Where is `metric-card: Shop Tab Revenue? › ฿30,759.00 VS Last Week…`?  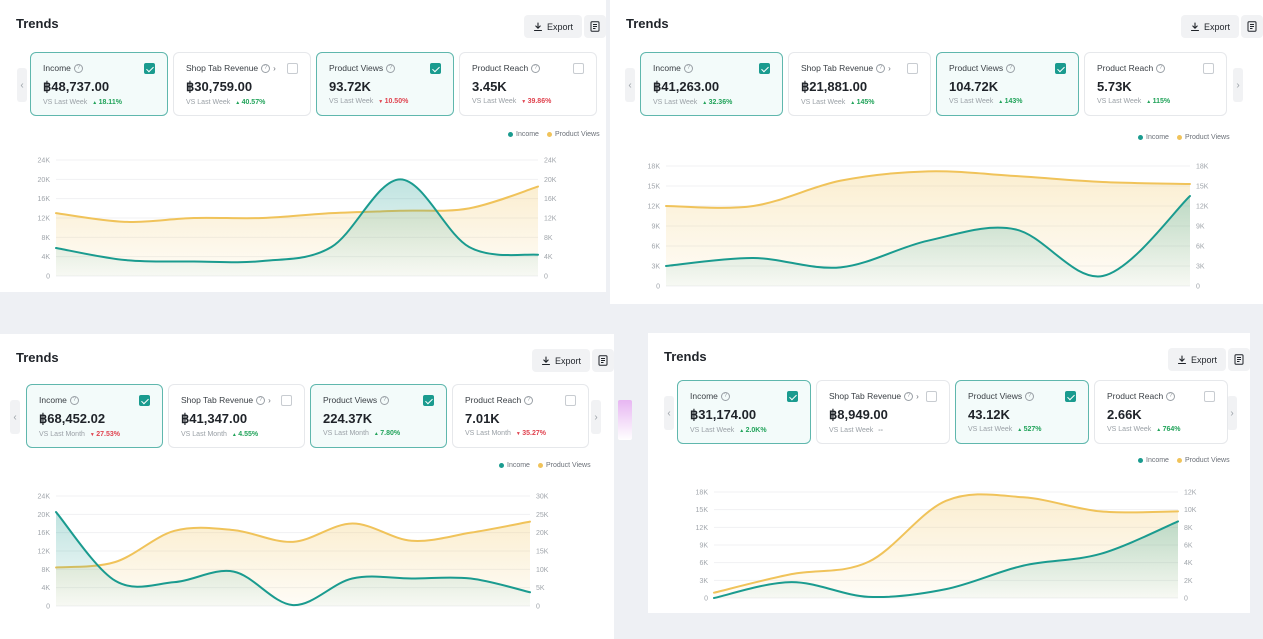
metric-card: Shop Tab Revenue? › ฿30,759.00 VS Last Week… is located at coordinates (242, 84).